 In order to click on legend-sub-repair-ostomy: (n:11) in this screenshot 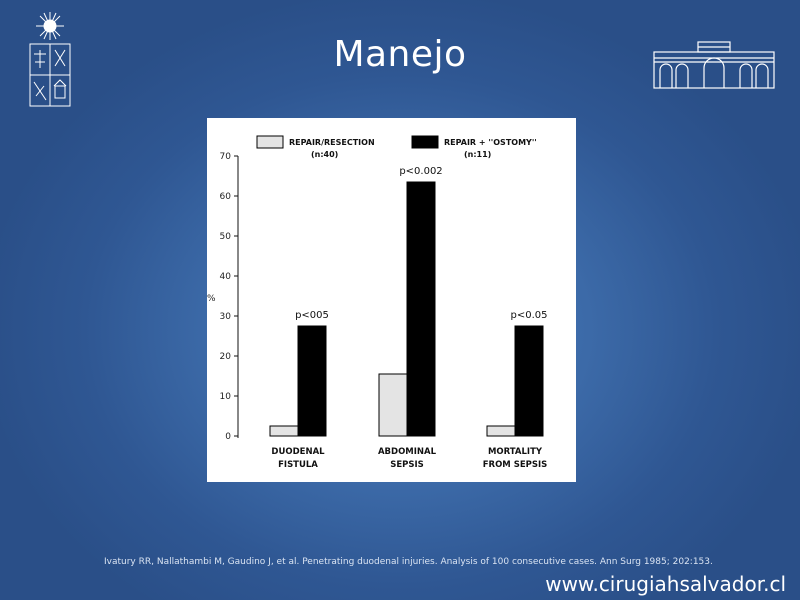, I will do `click(477, 154)`.